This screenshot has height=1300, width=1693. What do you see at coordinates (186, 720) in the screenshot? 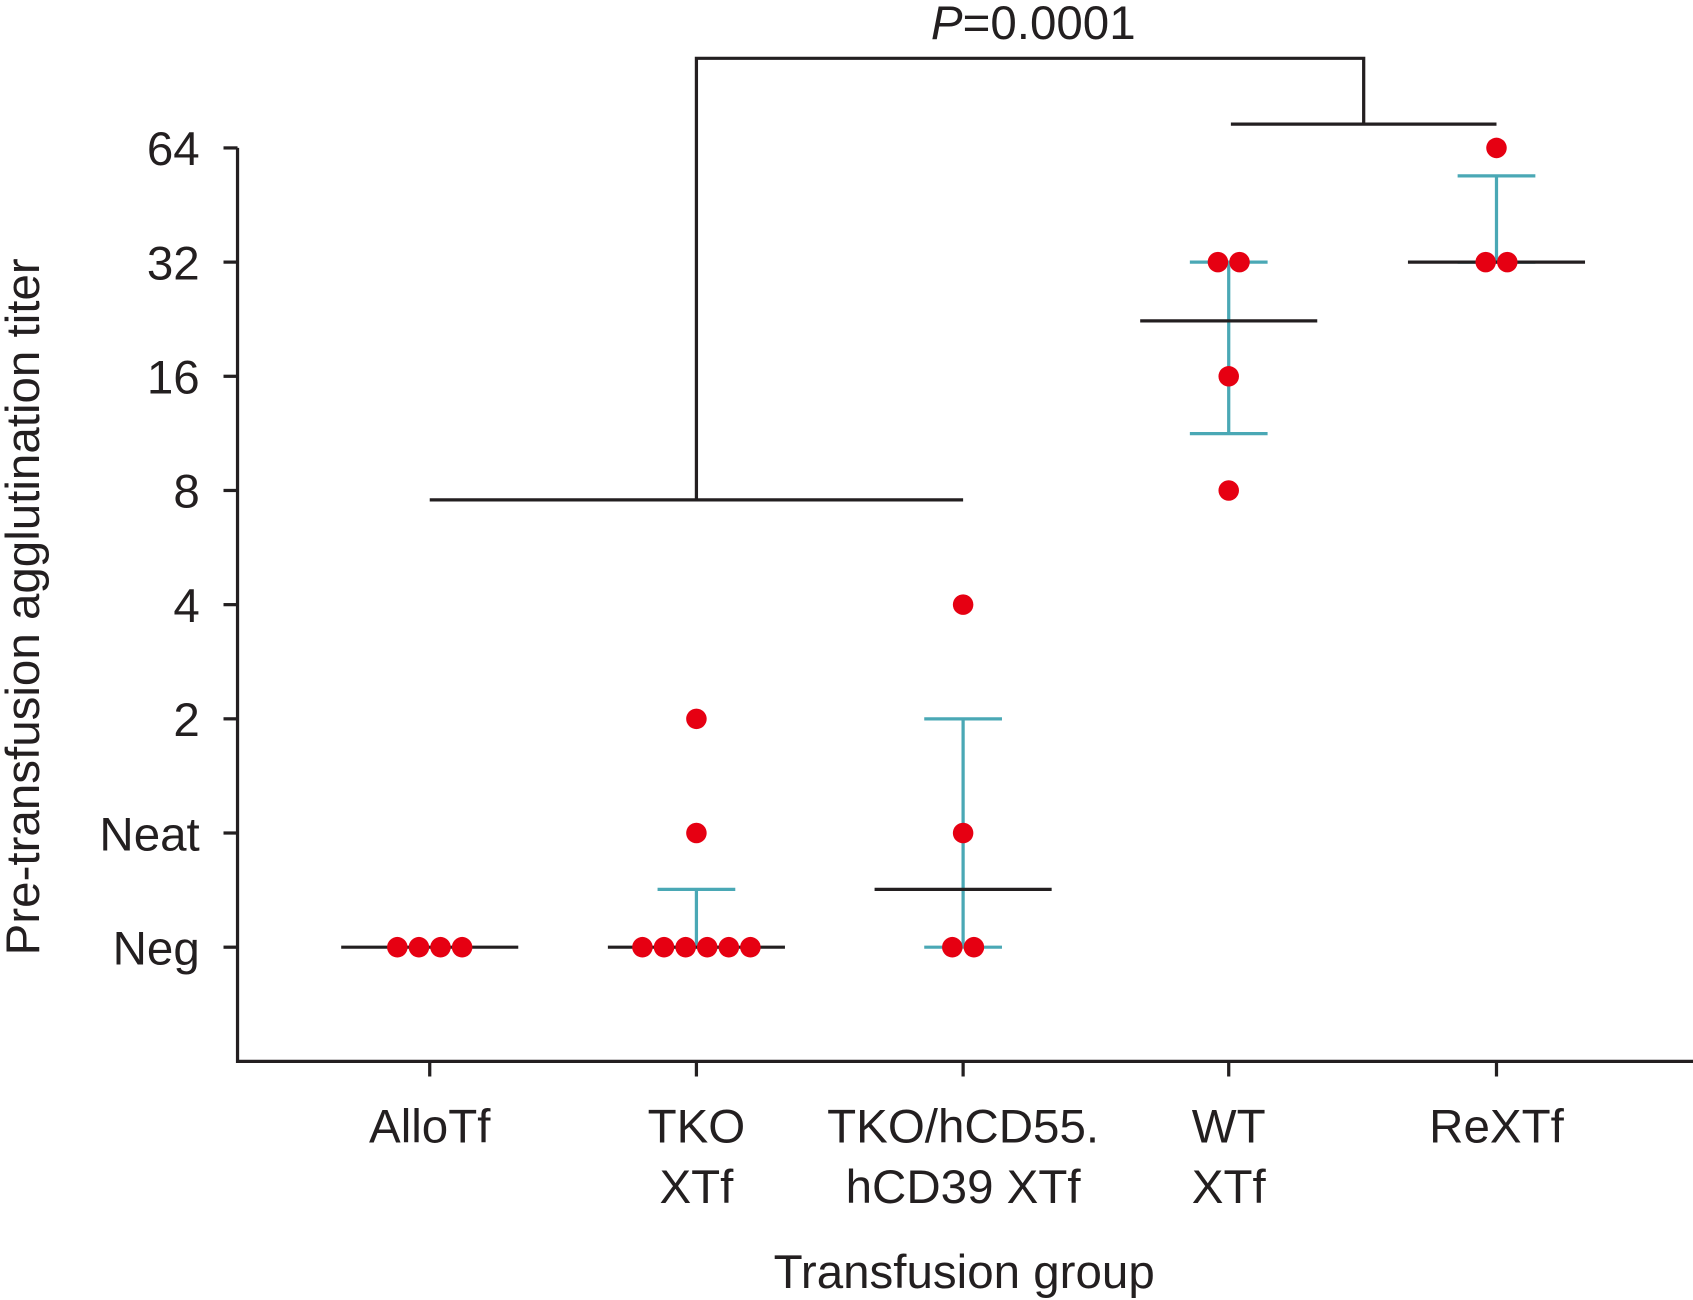
I see `y-tick-label: 2` at bounding box center [186, 720].